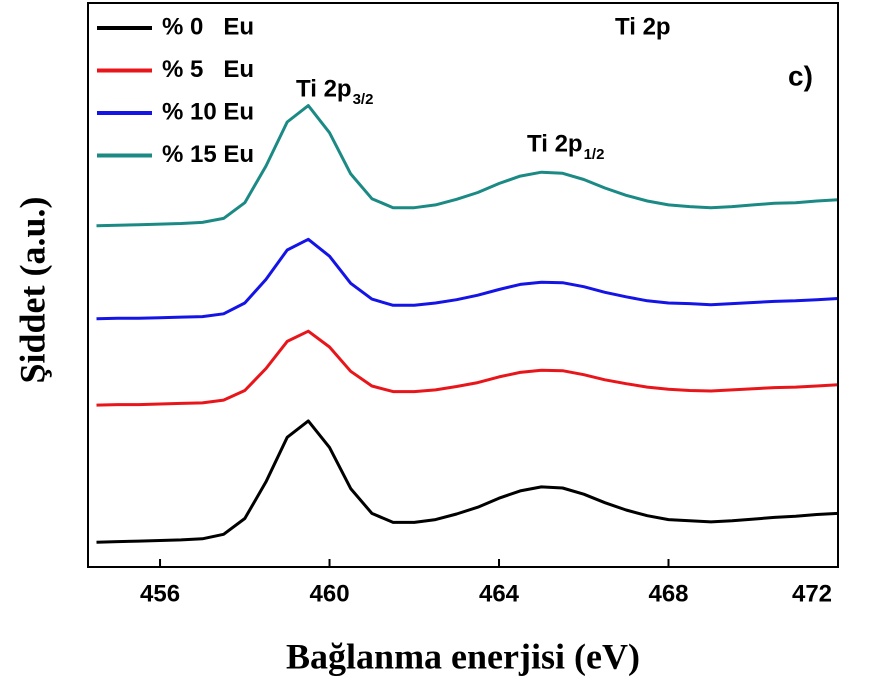 The image size is (870, 687). What do you see at coordinates (812, 593) in the screenshot?
I see `x-tick-label: 472` at bounding box center [812, 593].